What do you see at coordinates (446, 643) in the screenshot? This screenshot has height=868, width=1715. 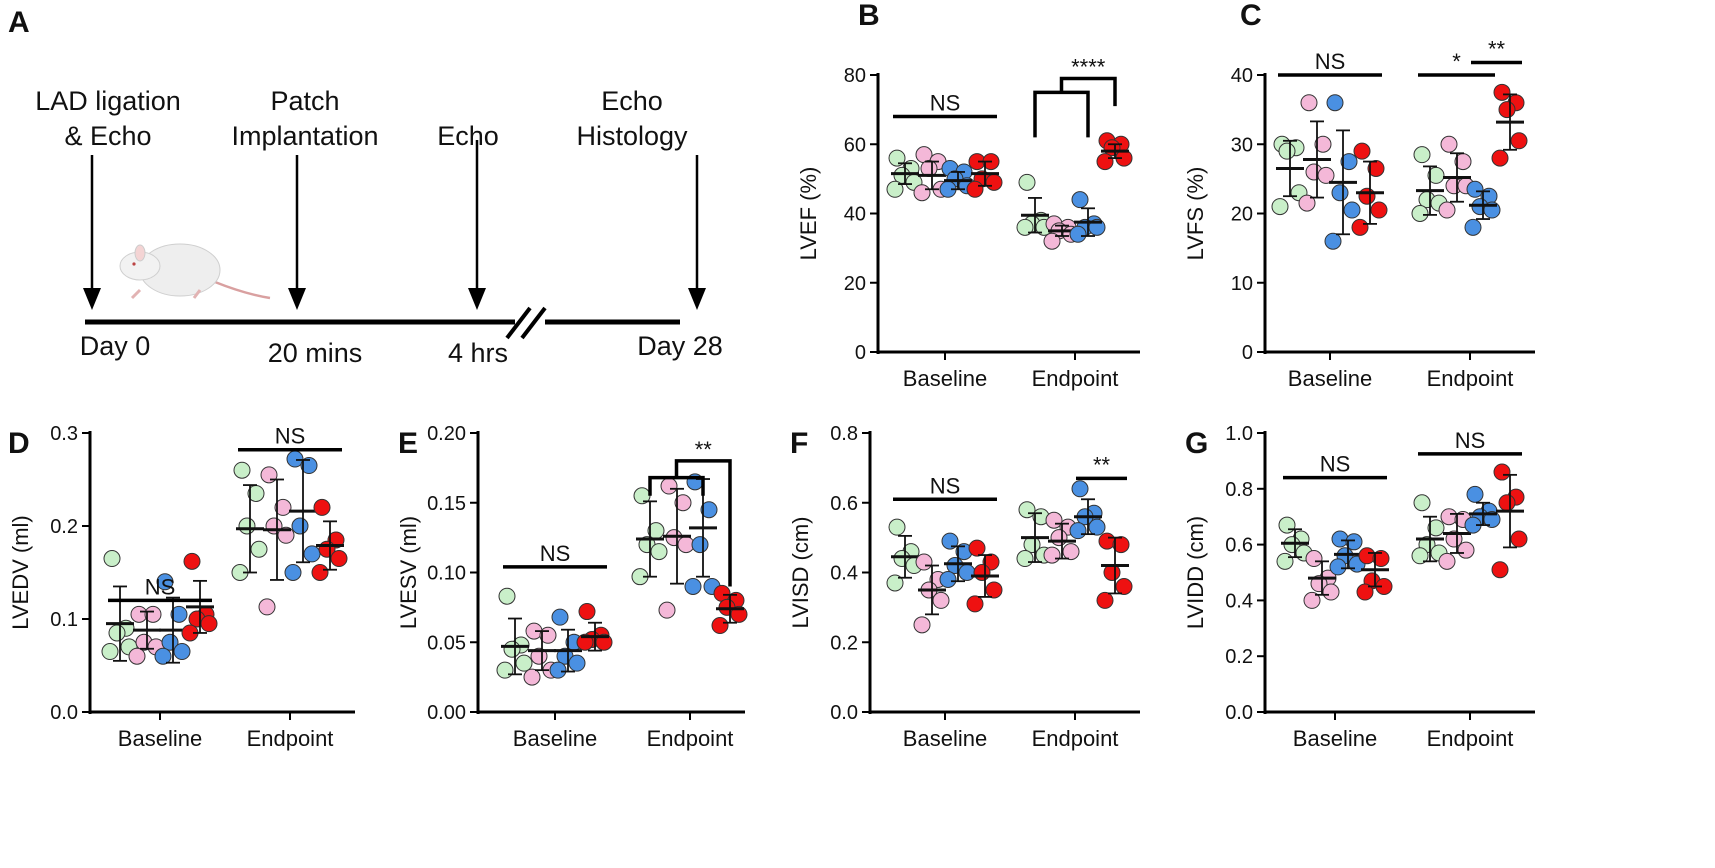 I see `y-tick-label: 0.05` at bounding box center [446, 643].